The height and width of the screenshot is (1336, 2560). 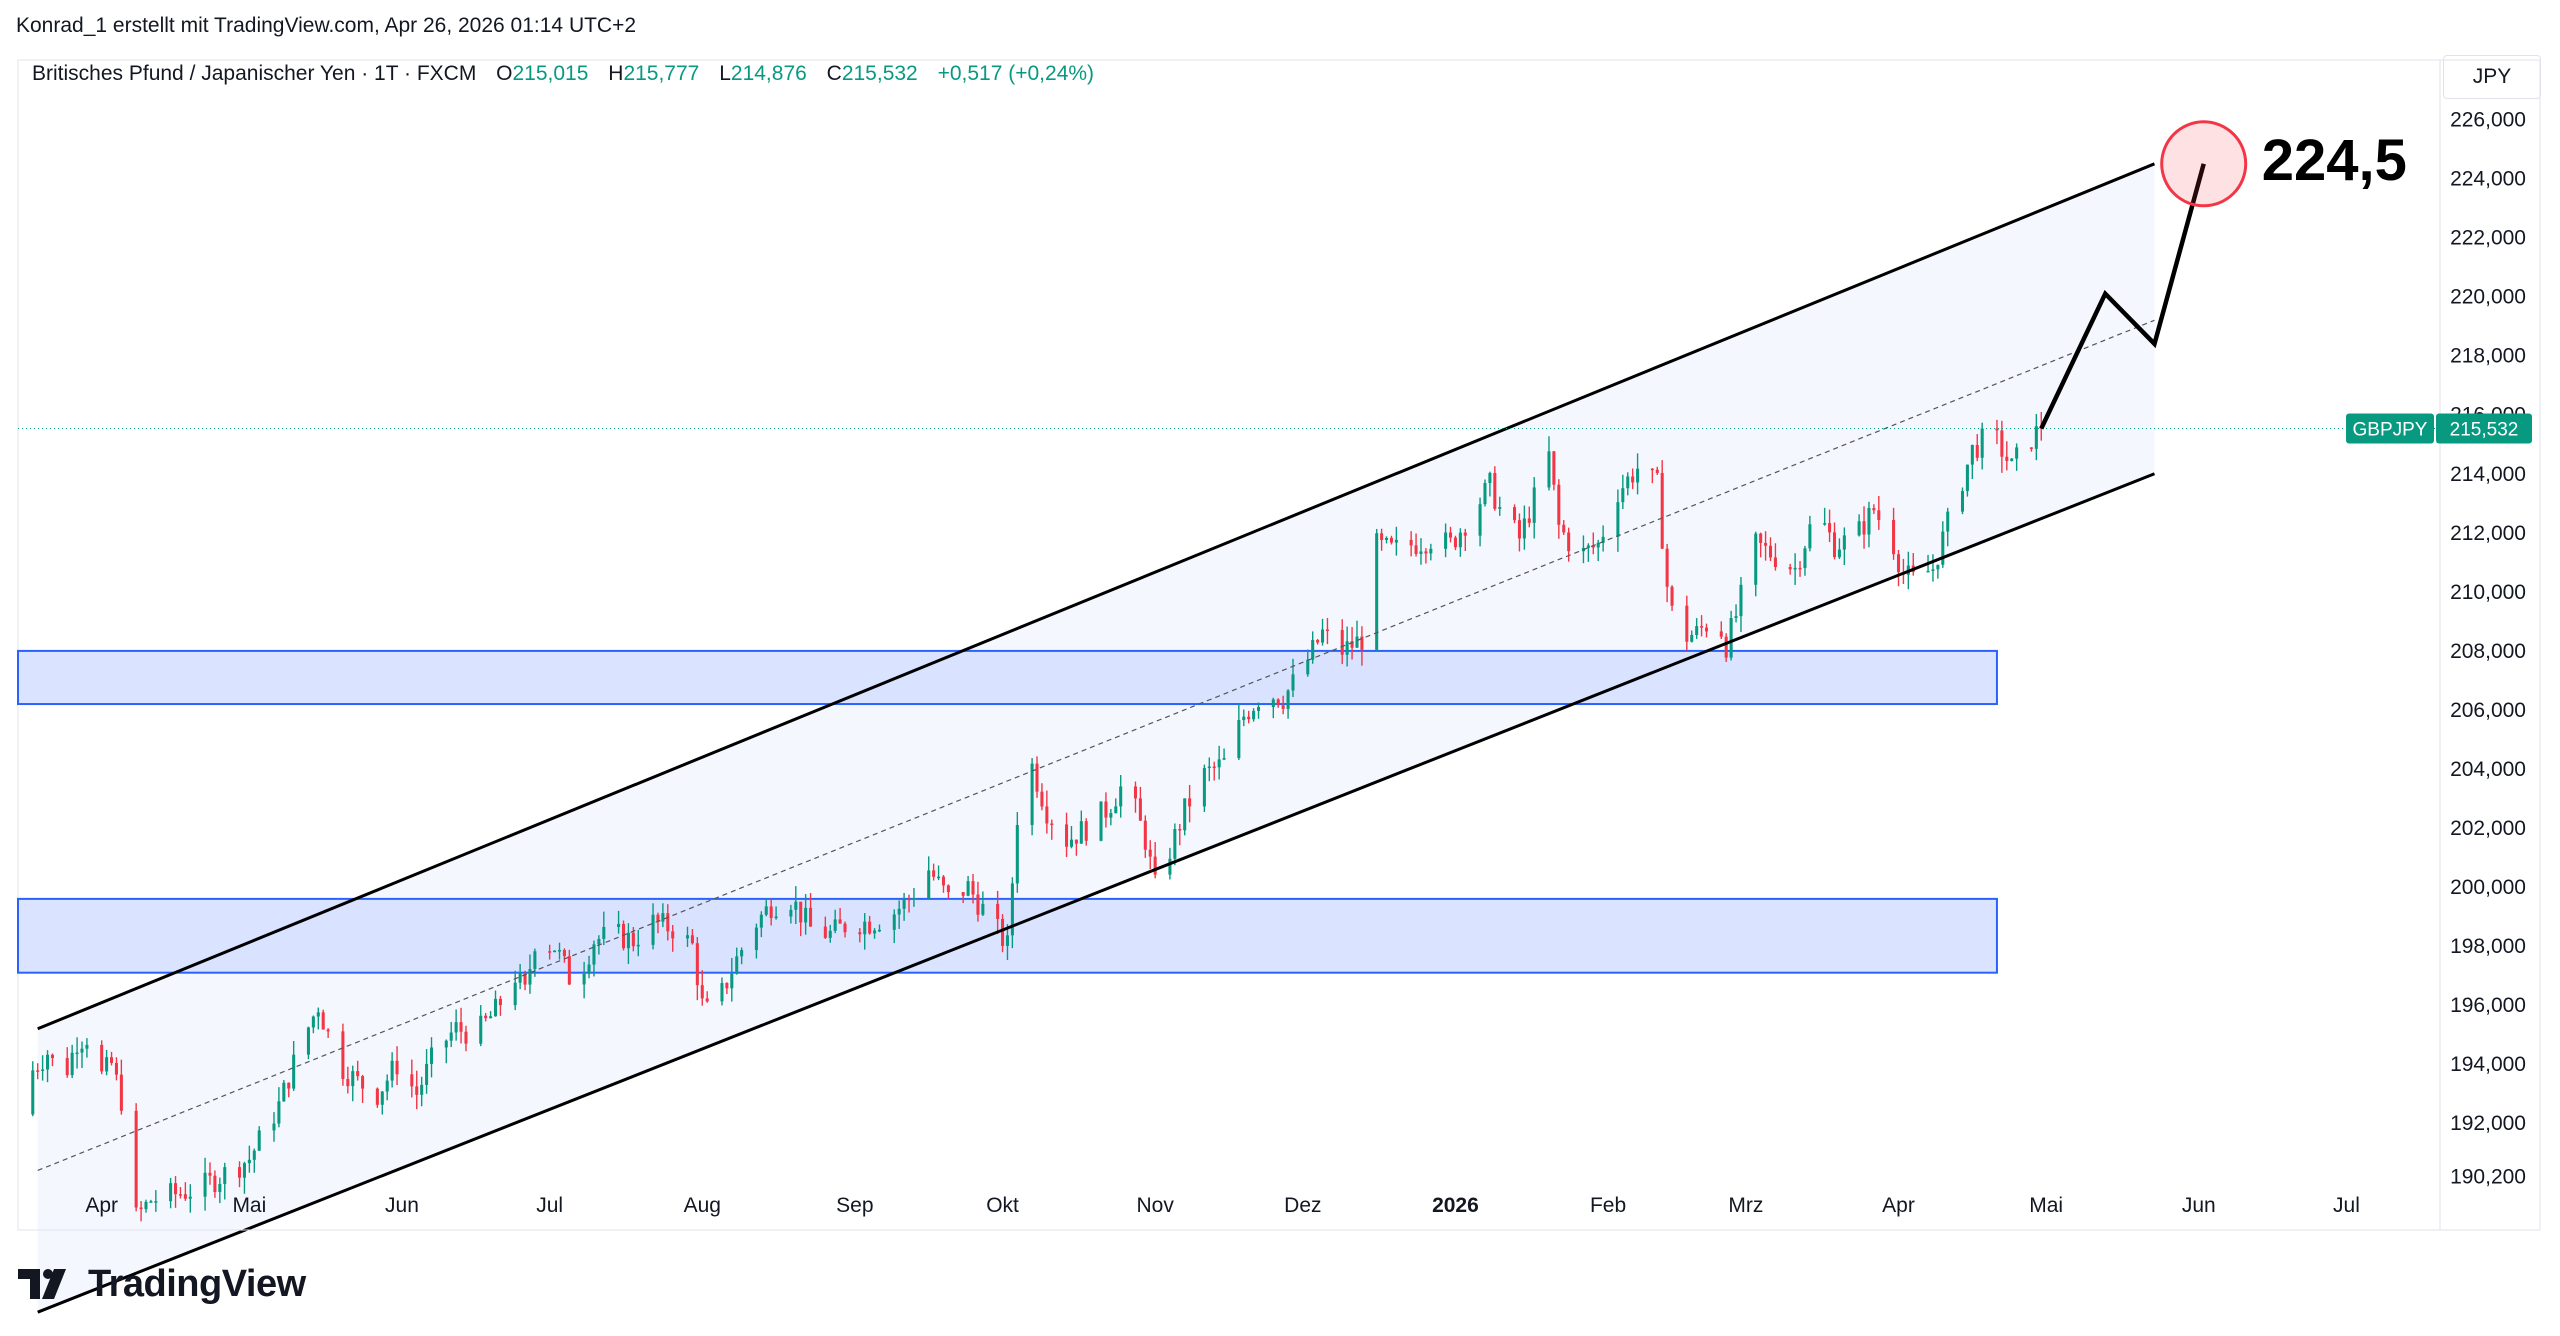 I want to click on close-label: C, so click(x=834, y=73).